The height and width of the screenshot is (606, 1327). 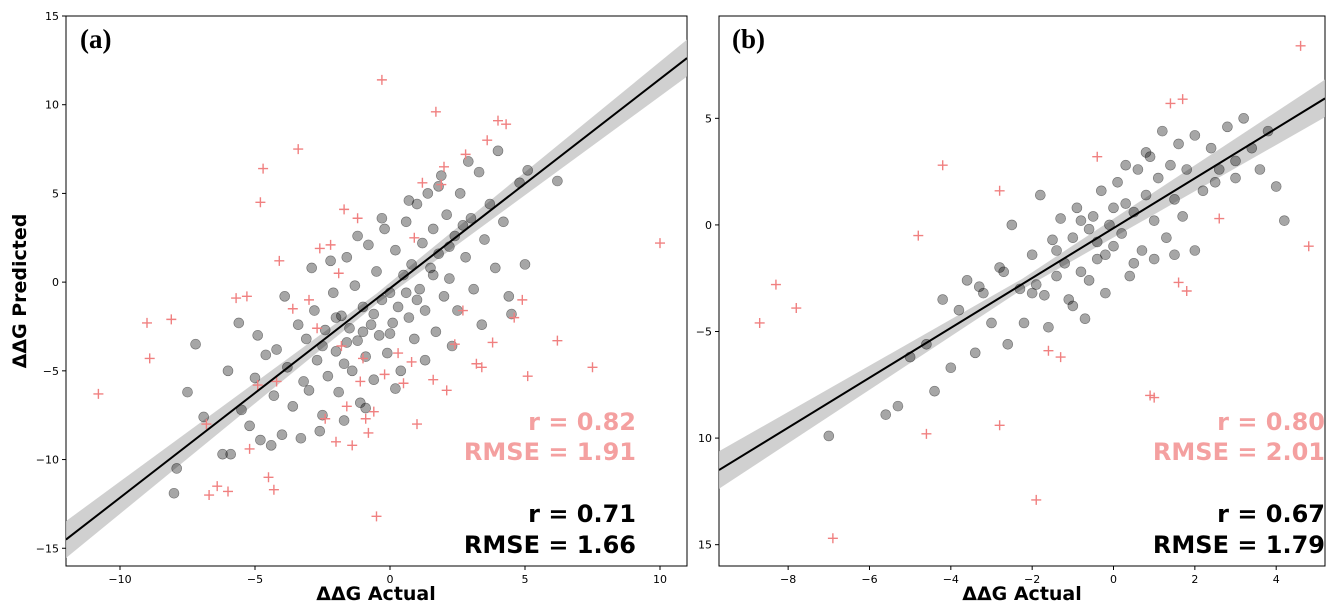 What do you see at coordinates (20, 291) in the screenshot?
I see `y-axis-label: ΔΔG Predicted` at bounding box center [20, 291].